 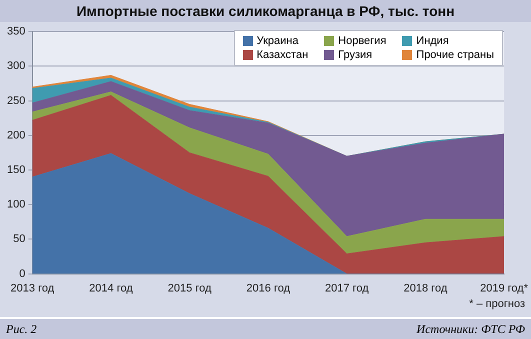 What do you see at coordinates (497, 305) in the screenshot?
I see `text: * – прогноз` at bounding box center [497, 305].